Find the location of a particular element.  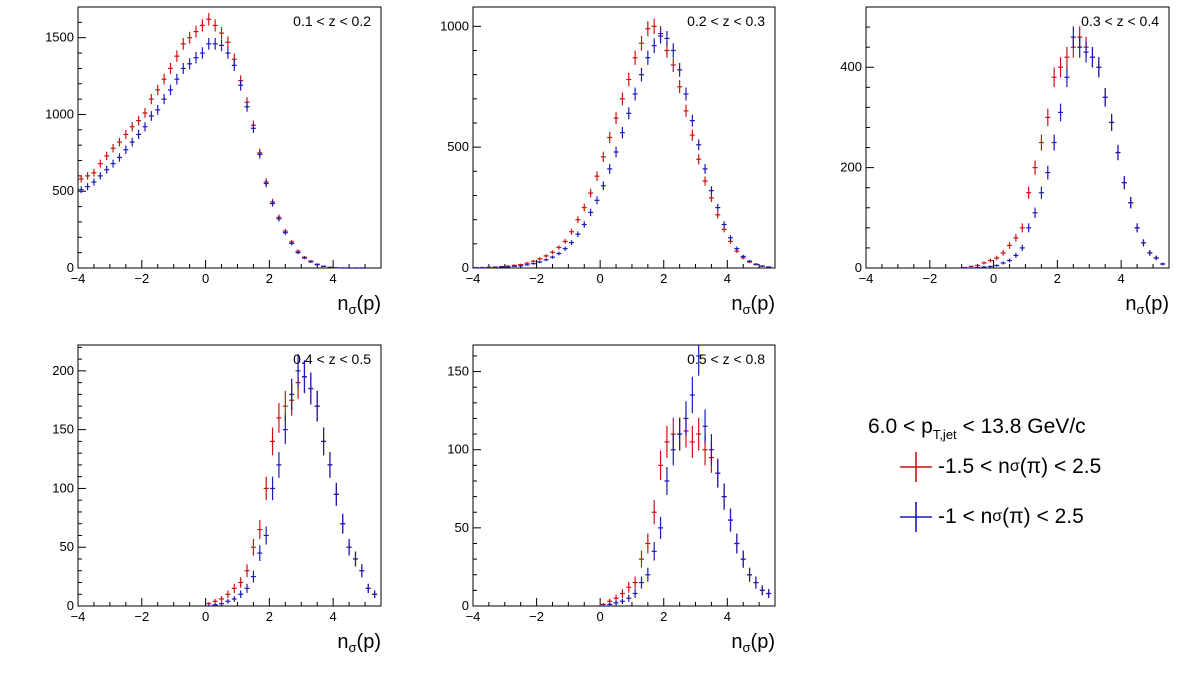

plot-frame is located at coordinates (624, 475).